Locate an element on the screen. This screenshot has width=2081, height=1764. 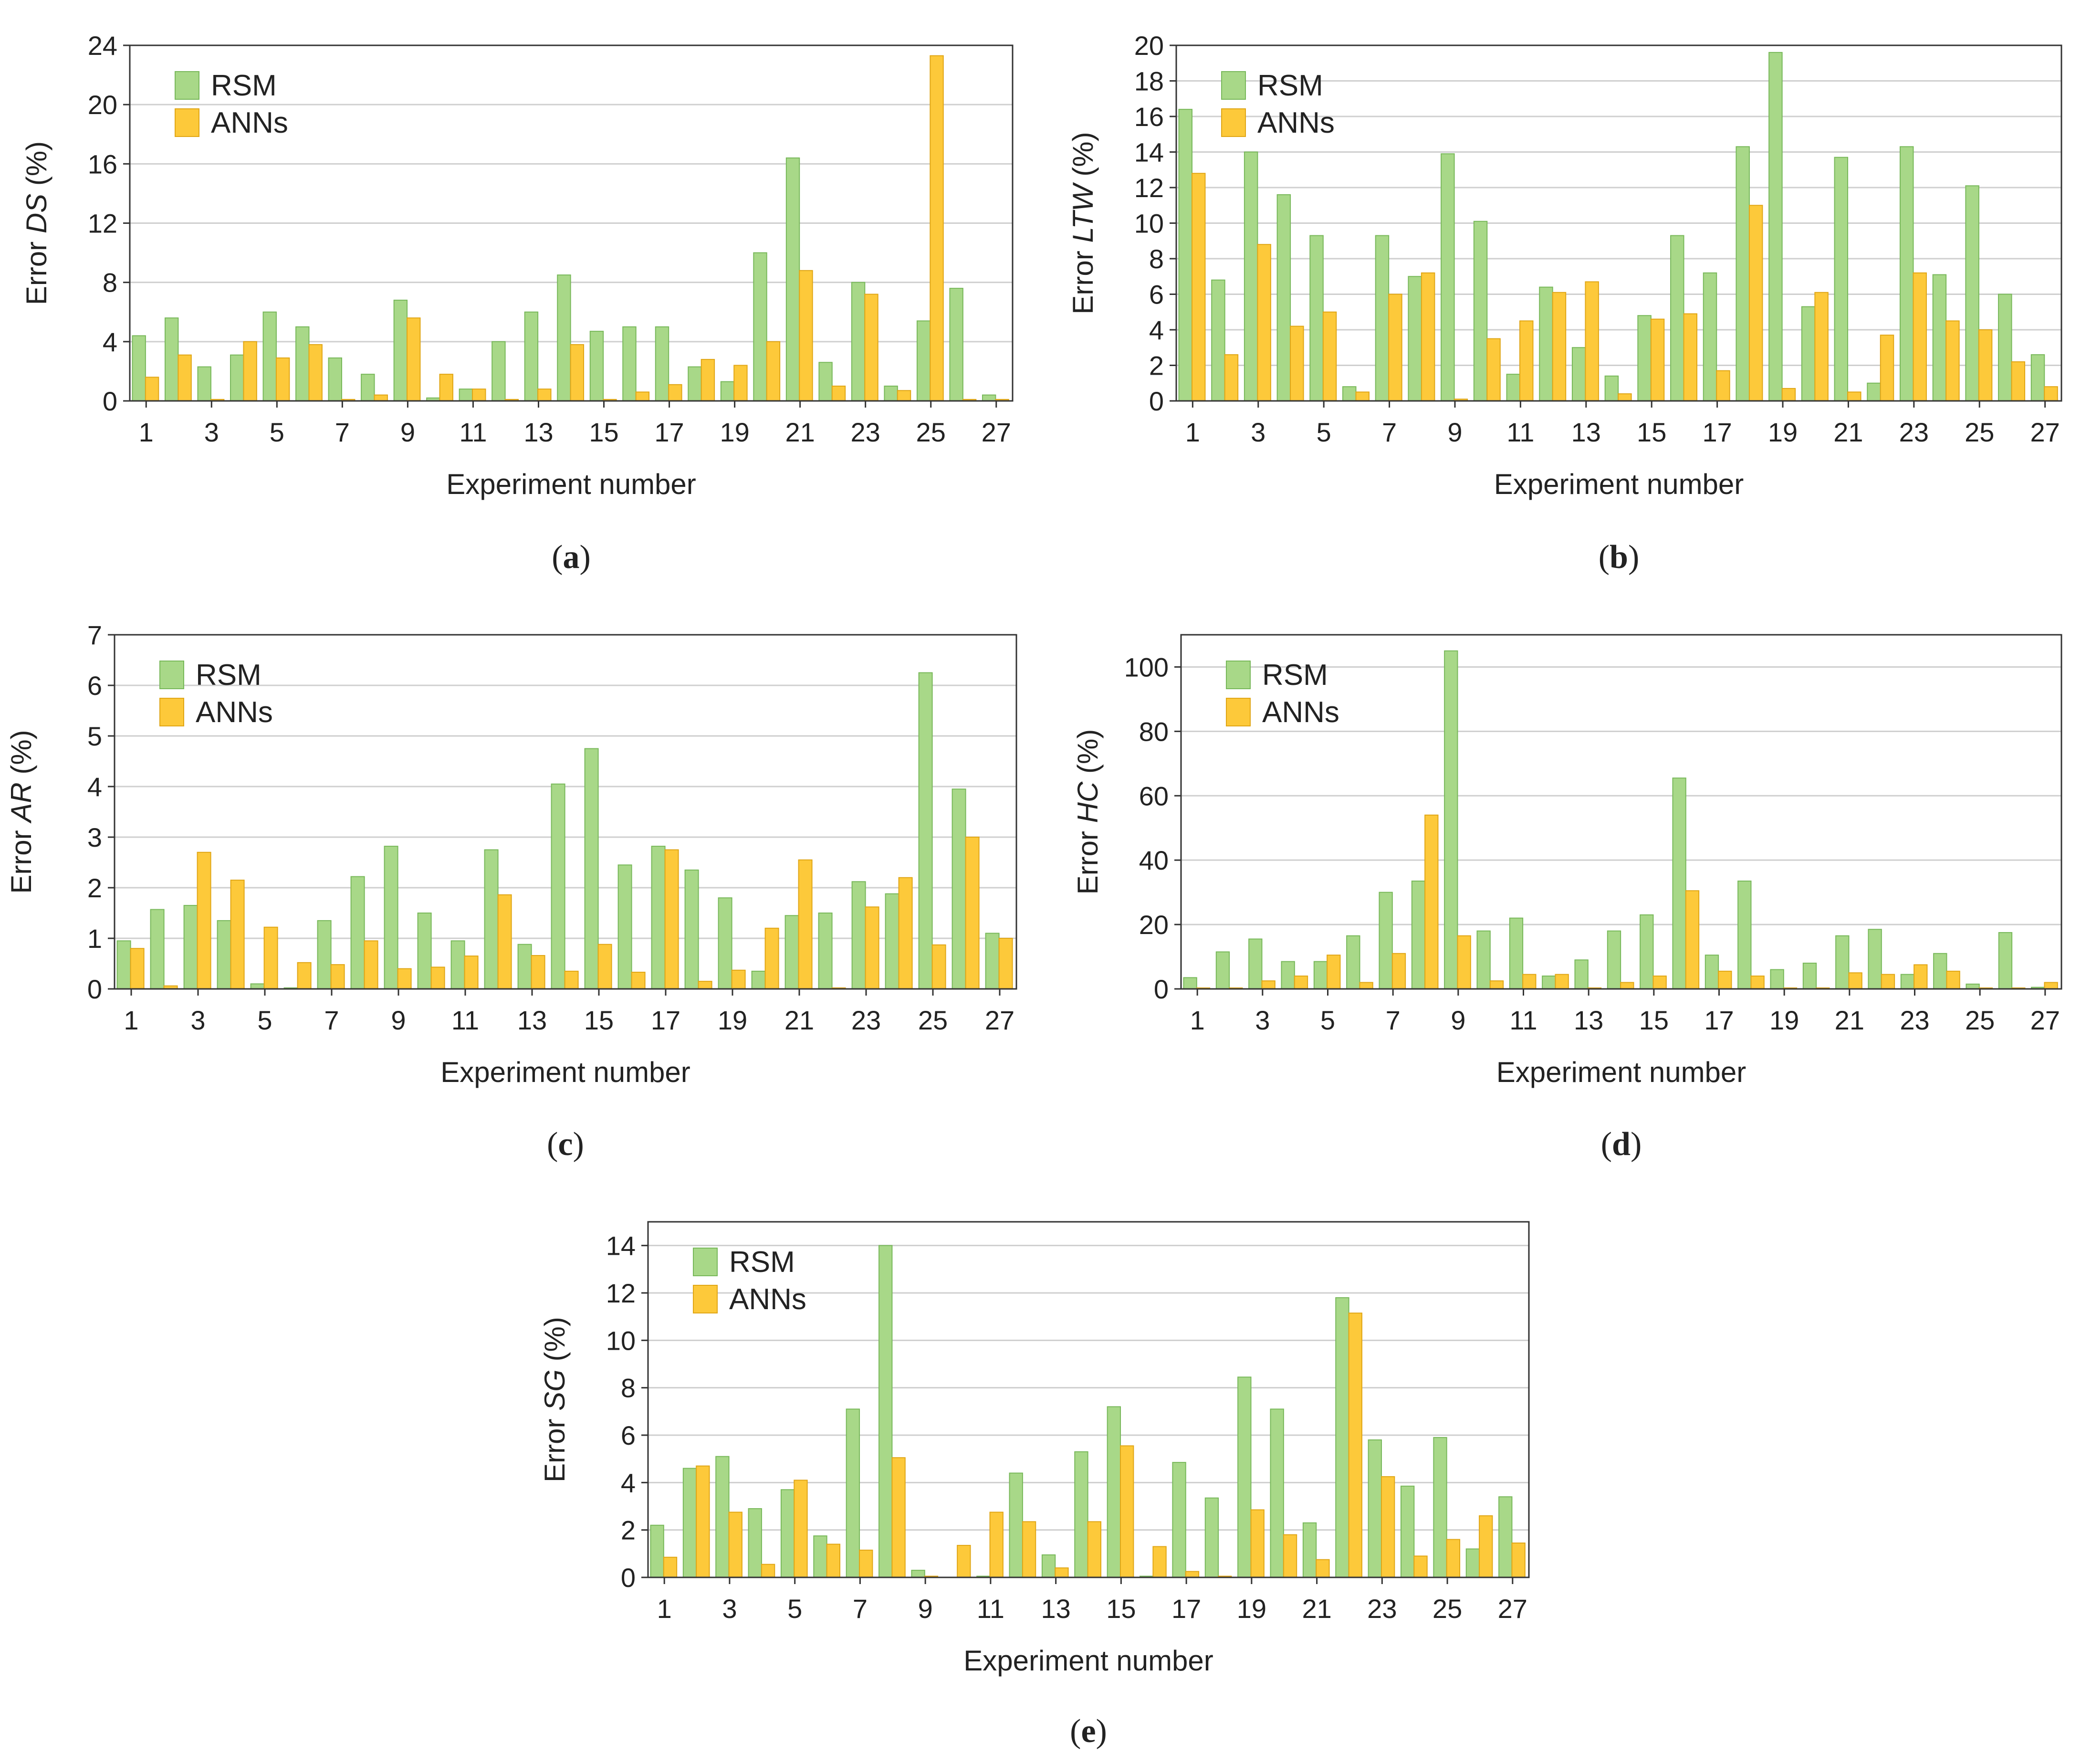
x-tick-label: 15 is located at coordinates (1651, 432).